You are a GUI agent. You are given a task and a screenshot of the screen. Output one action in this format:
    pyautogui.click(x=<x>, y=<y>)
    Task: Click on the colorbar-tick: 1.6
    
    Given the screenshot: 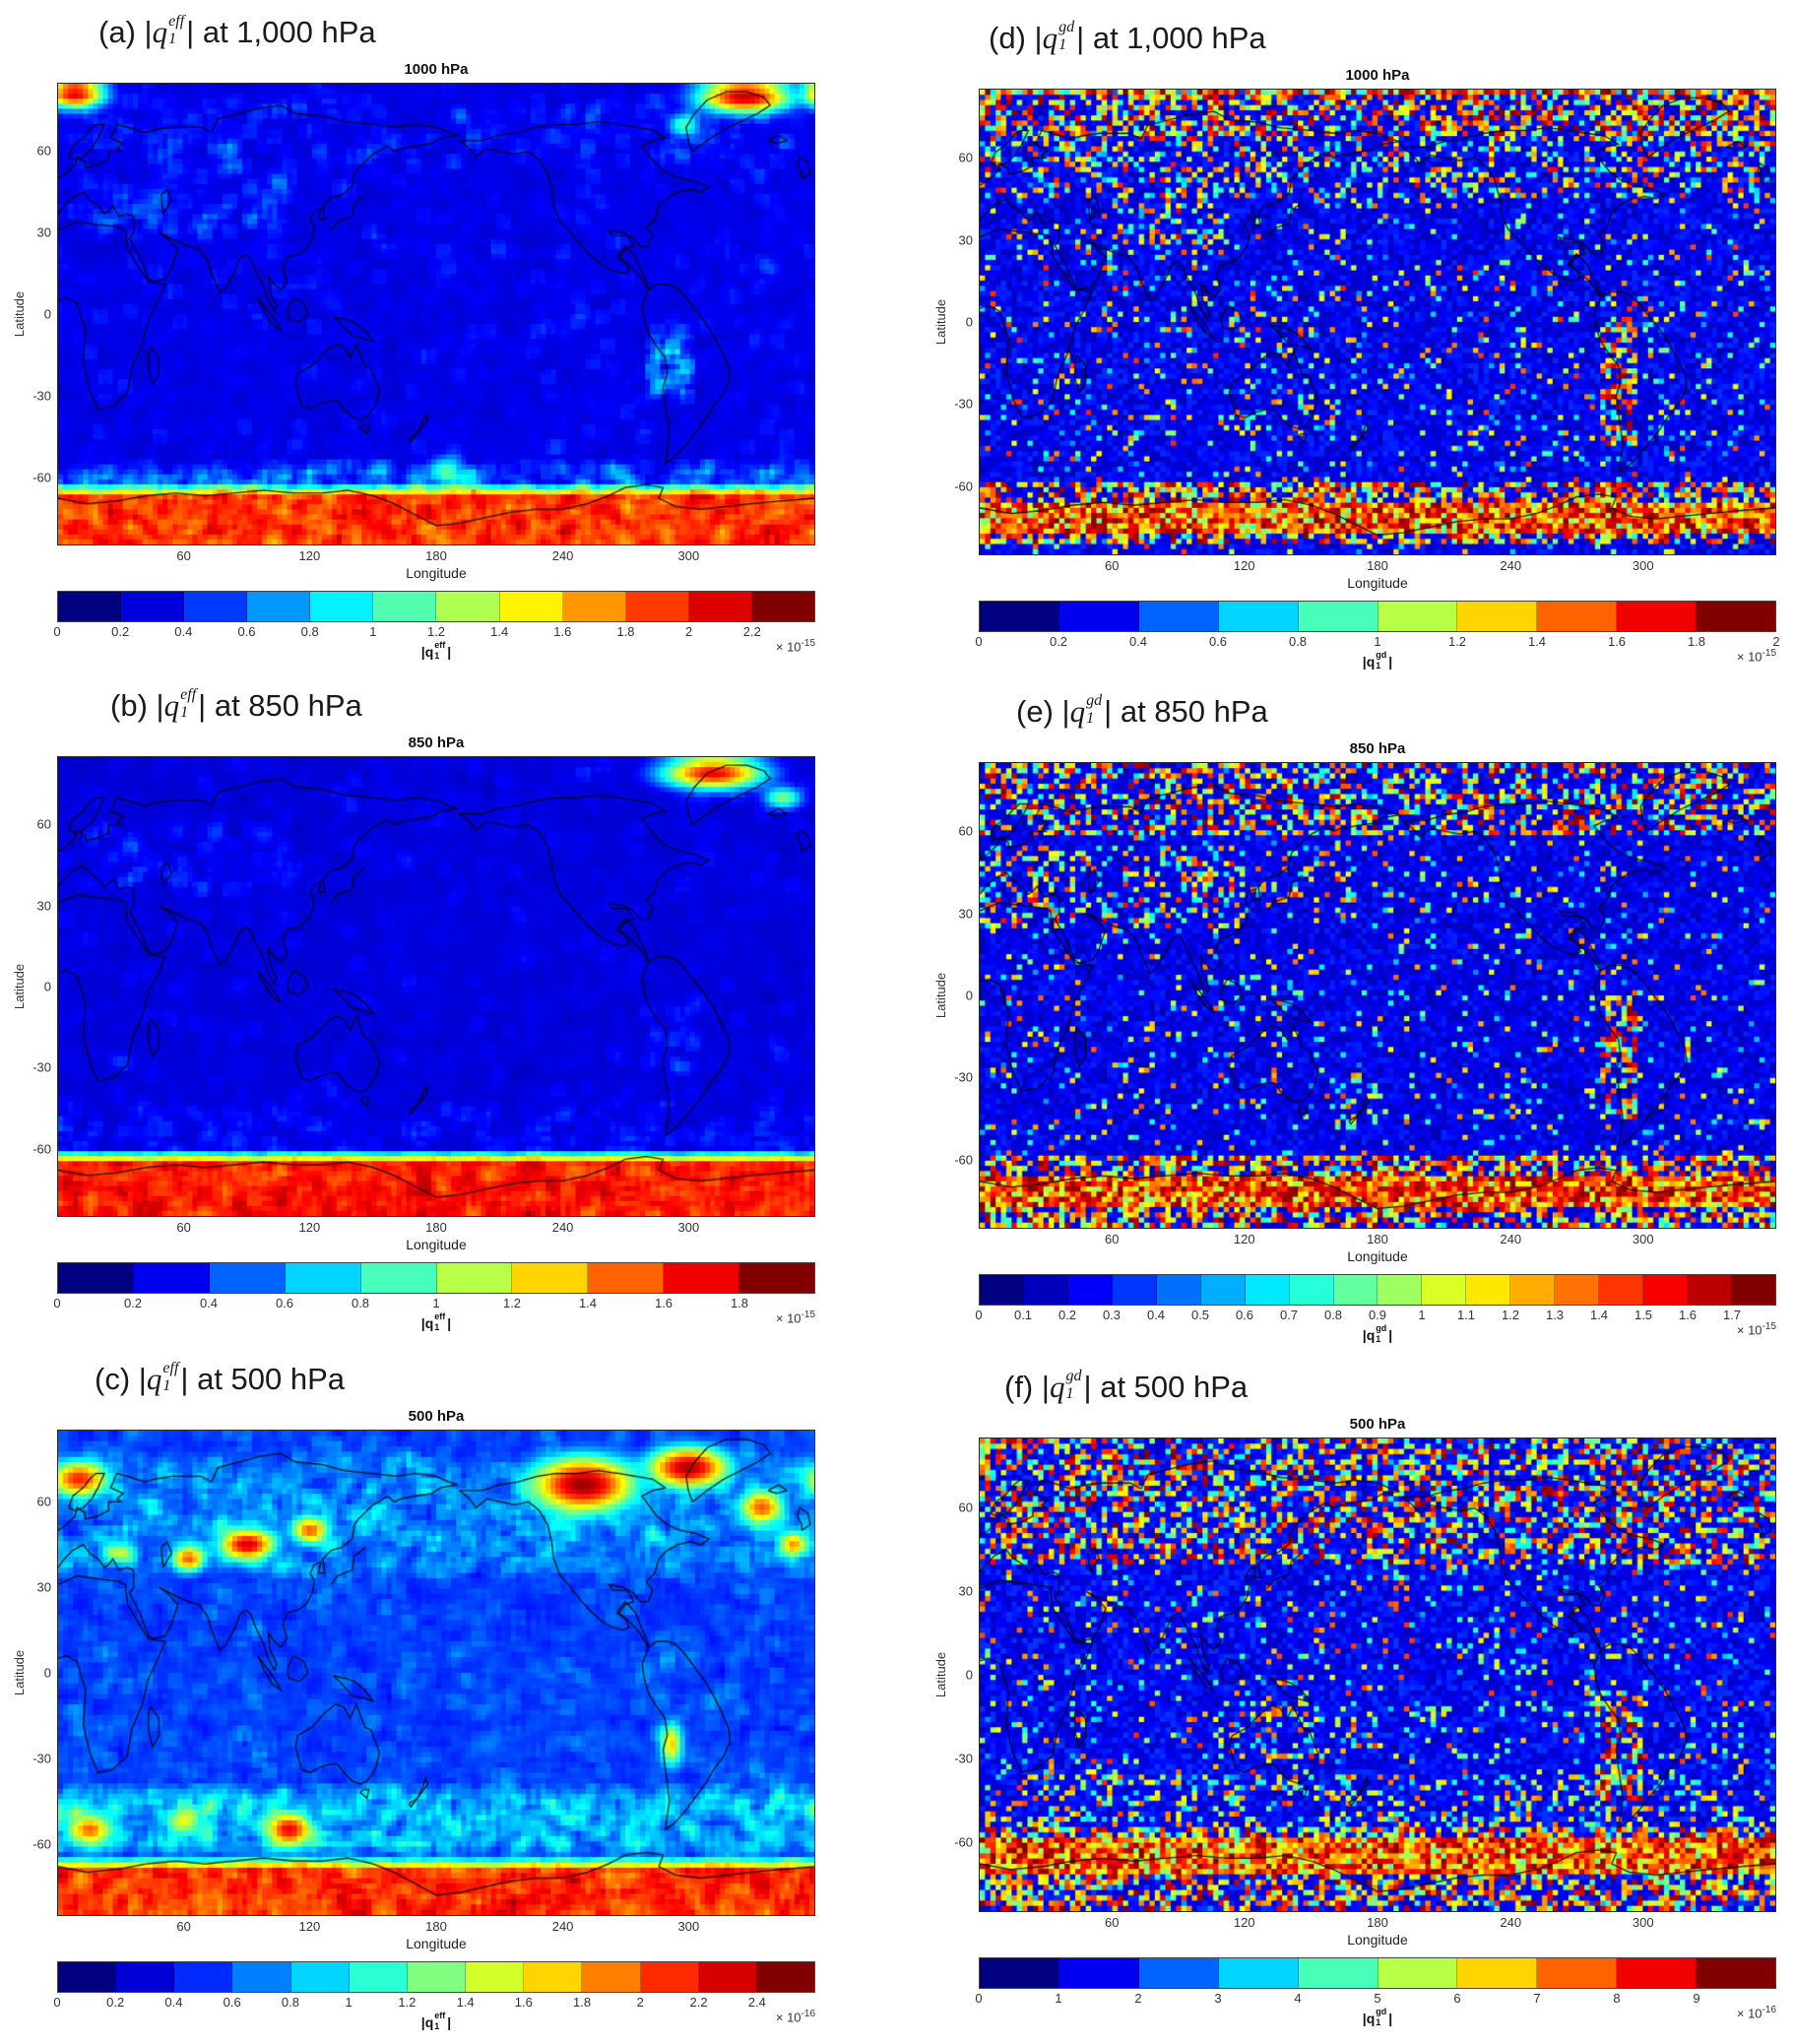 What is the action you would take?
    pyautogui.click(x=562, y=631)
    